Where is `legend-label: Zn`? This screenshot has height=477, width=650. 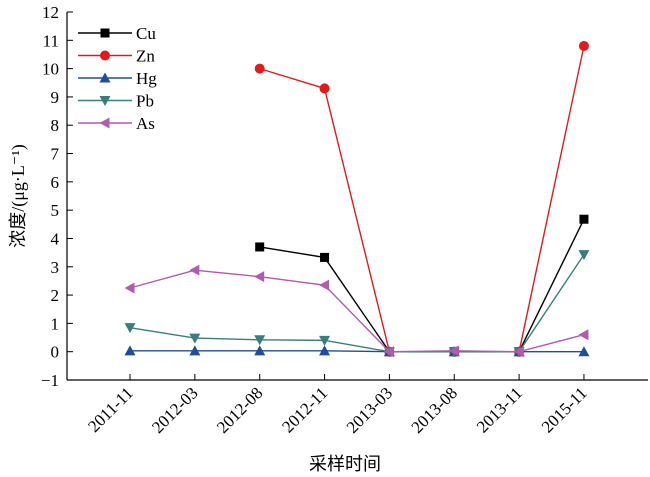 legend-label: Zn is located at coordinates (145, 56).